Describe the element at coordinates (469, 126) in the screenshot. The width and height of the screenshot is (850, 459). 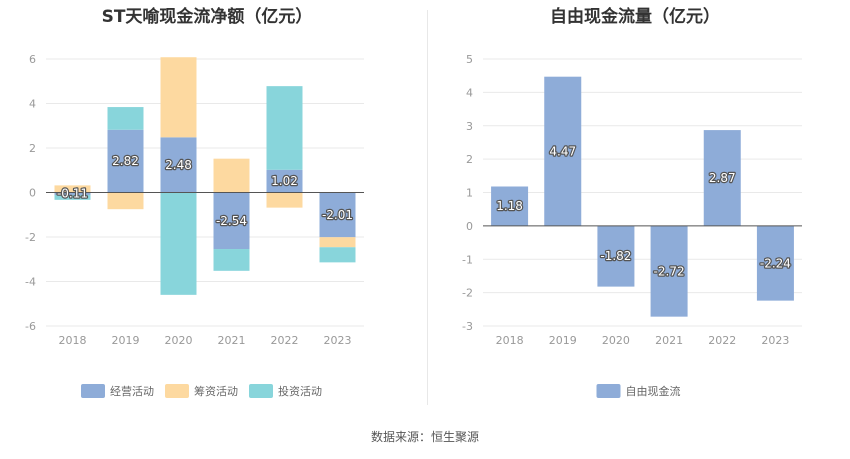
I see `y-tick-label: 3` at that location.